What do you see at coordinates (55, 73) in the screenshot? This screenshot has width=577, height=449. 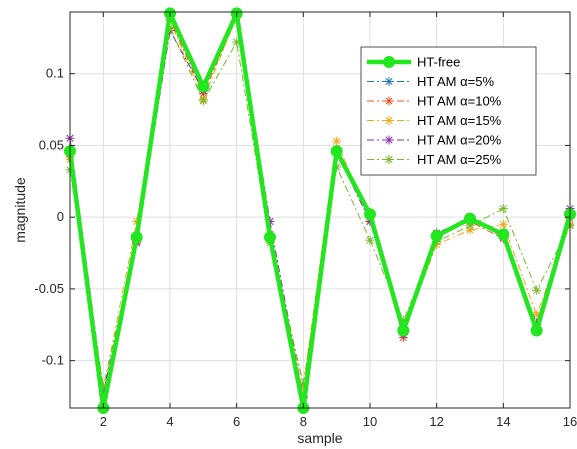 I see `y-tick-label-4: 0.1` at bounding box center [55, 73].